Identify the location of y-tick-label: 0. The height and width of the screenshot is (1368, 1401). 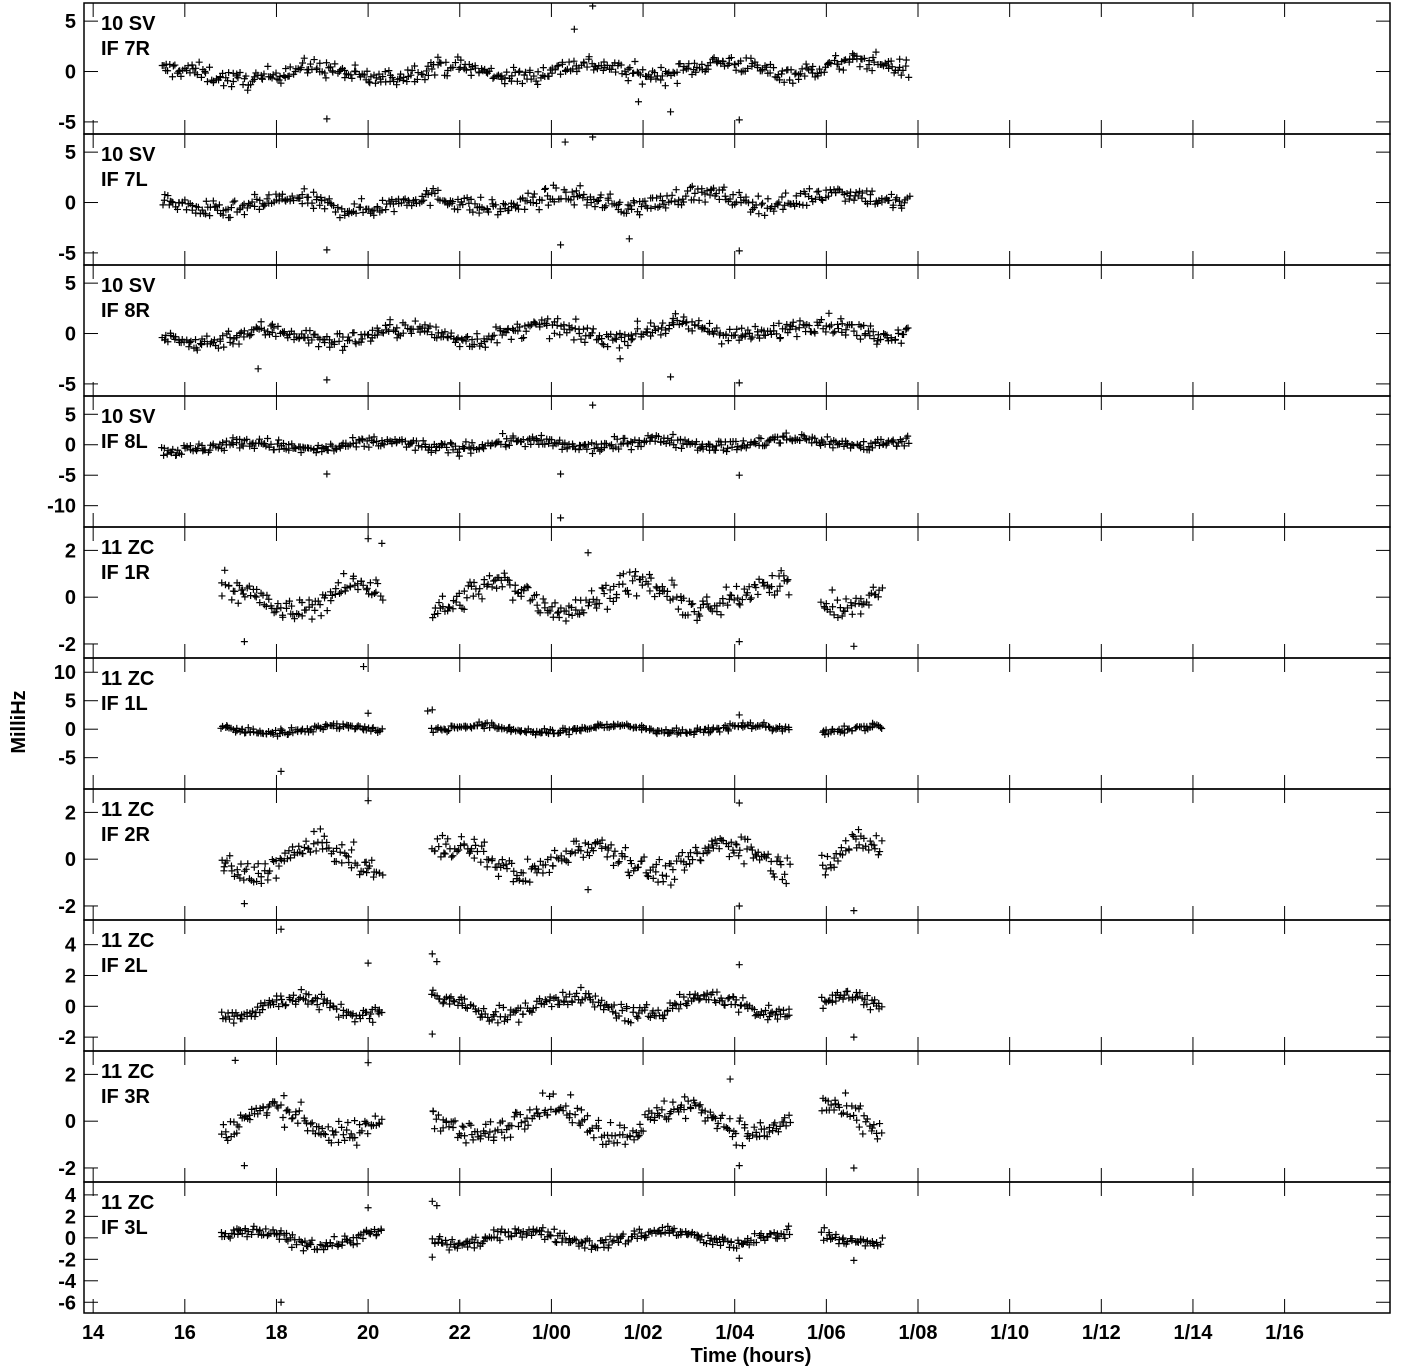
(70, 73).